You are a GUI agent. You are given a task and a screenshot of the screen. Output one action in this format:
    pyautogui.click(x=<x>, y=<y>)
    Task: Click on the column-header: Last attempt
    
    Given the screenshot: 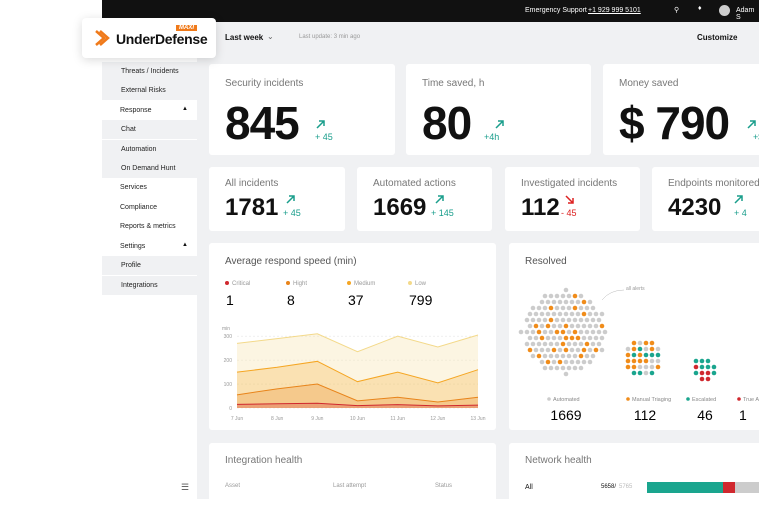 What is the action you would take?
    pyautogui.click(x=350, y=486)
    